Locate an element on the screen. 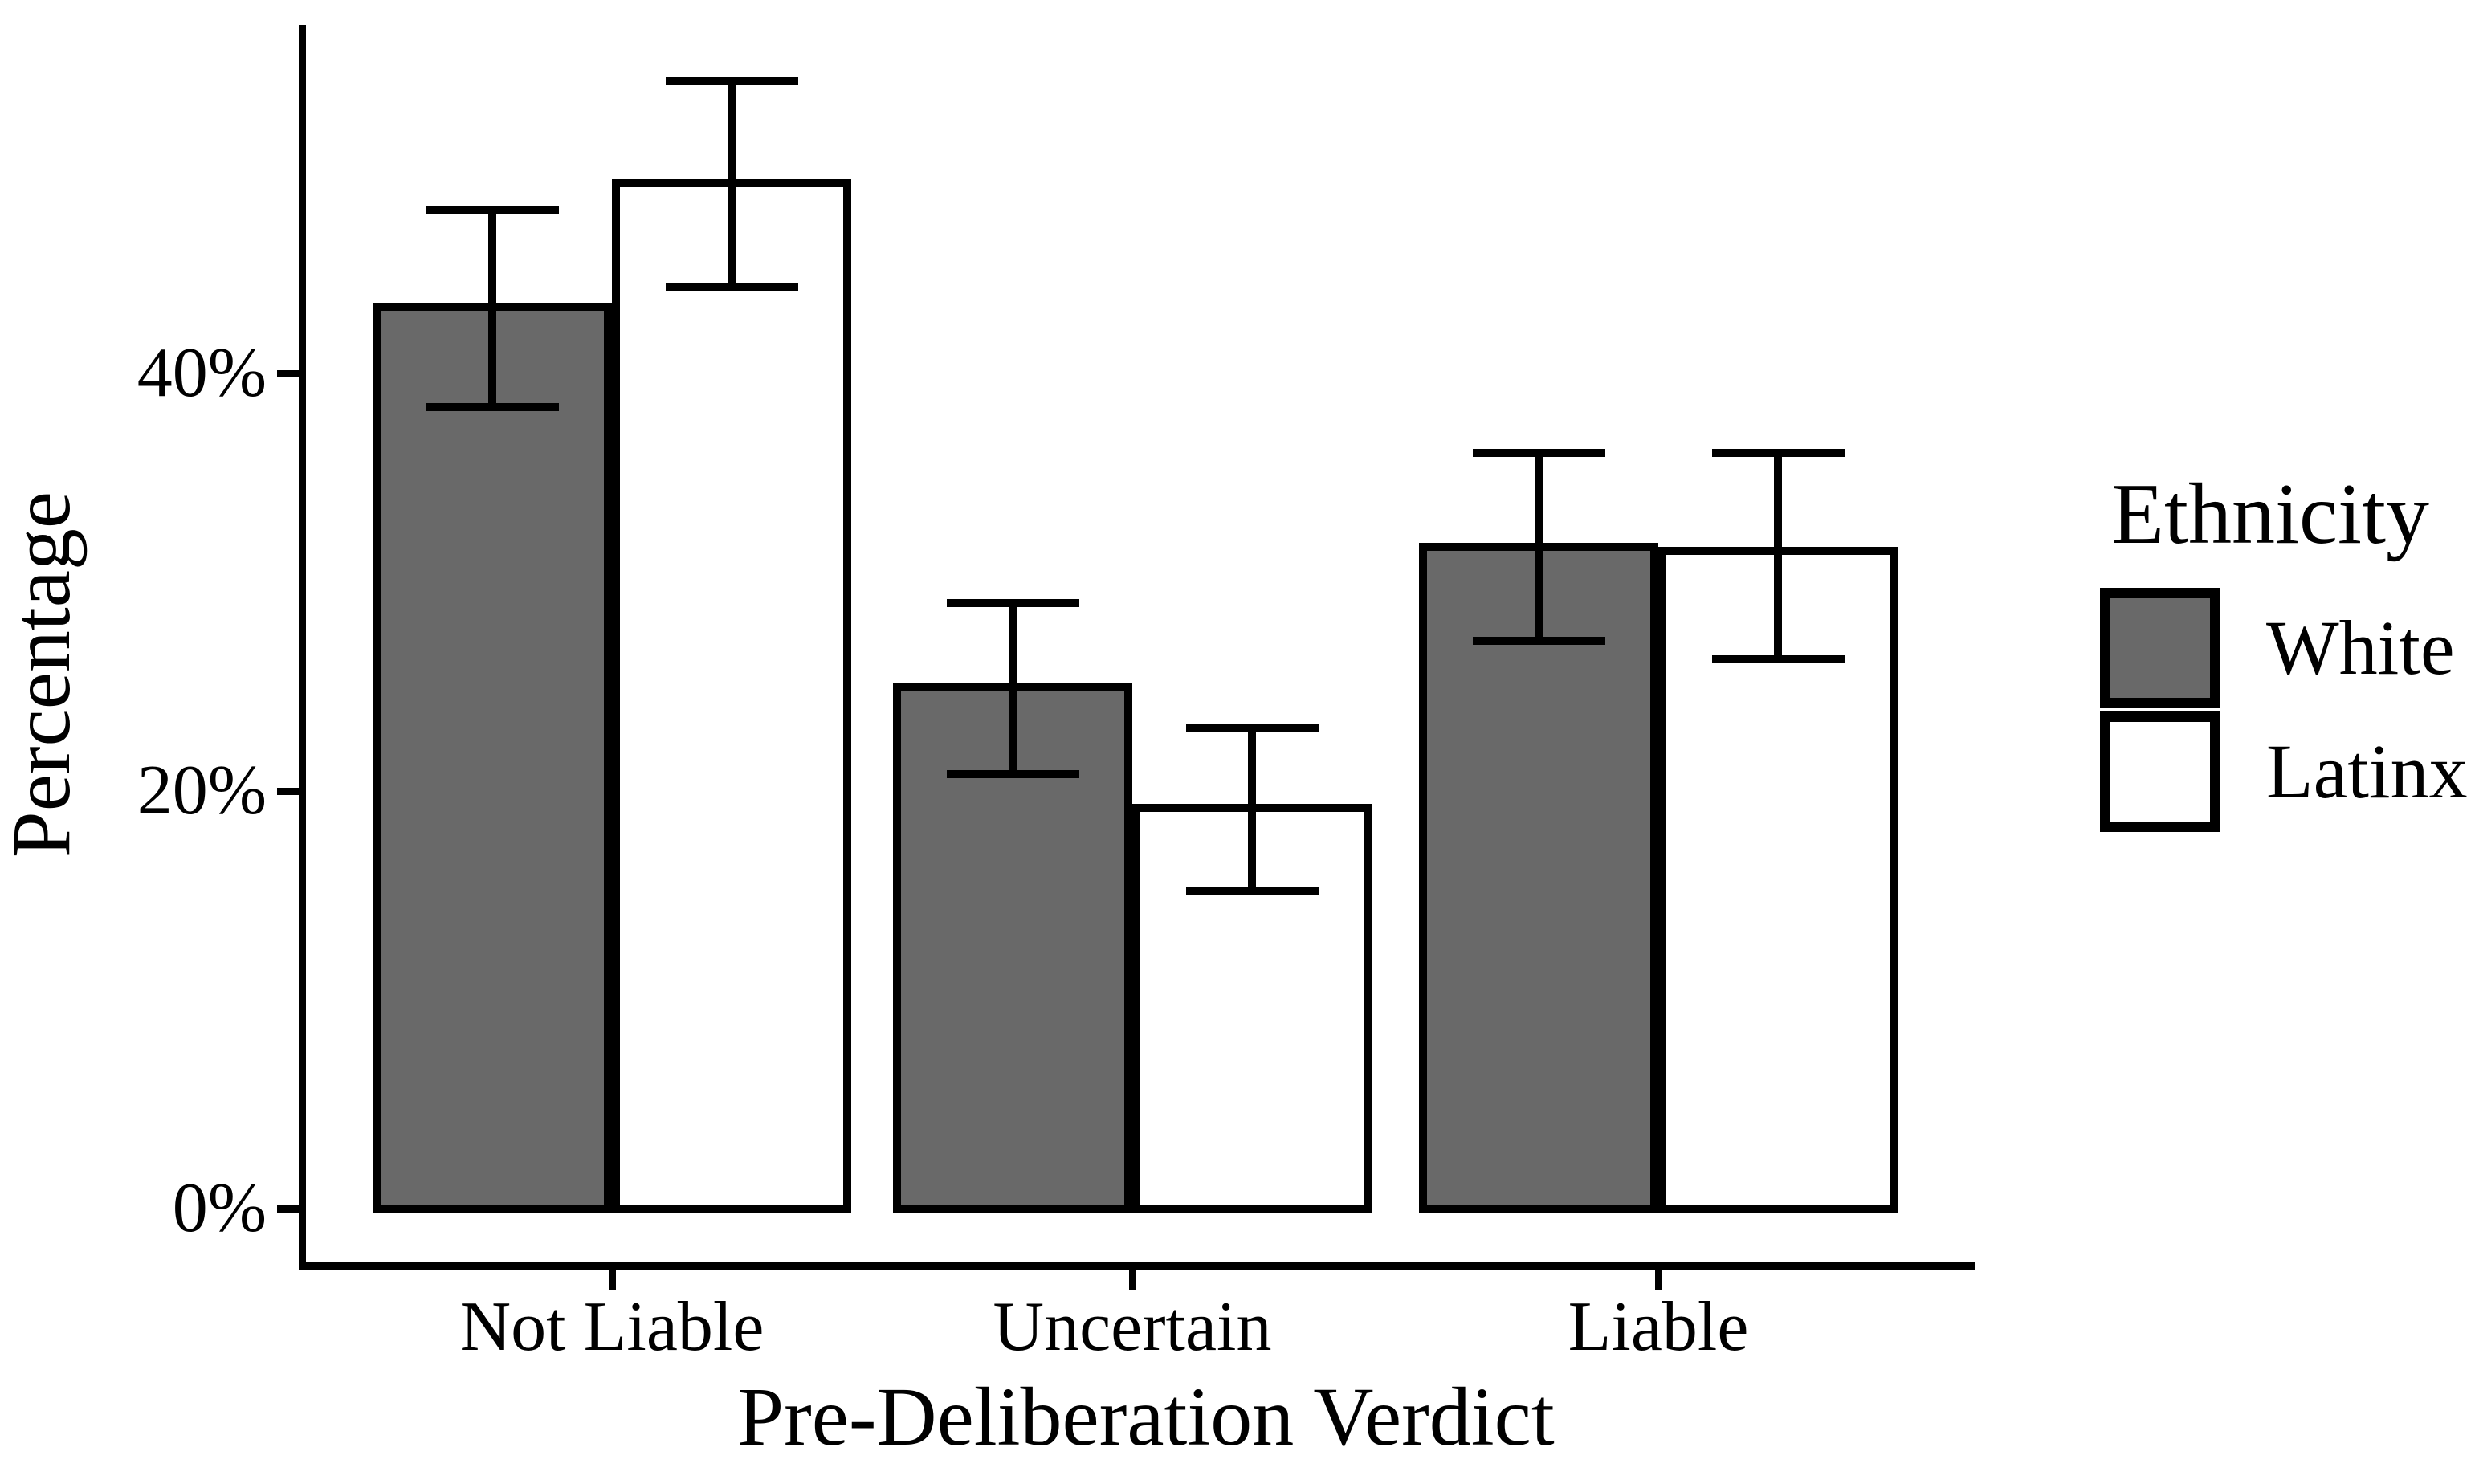 The image size is (2475, 1484). errorbar-cap-top-white-not-liable is located at coordinates (492, 210).